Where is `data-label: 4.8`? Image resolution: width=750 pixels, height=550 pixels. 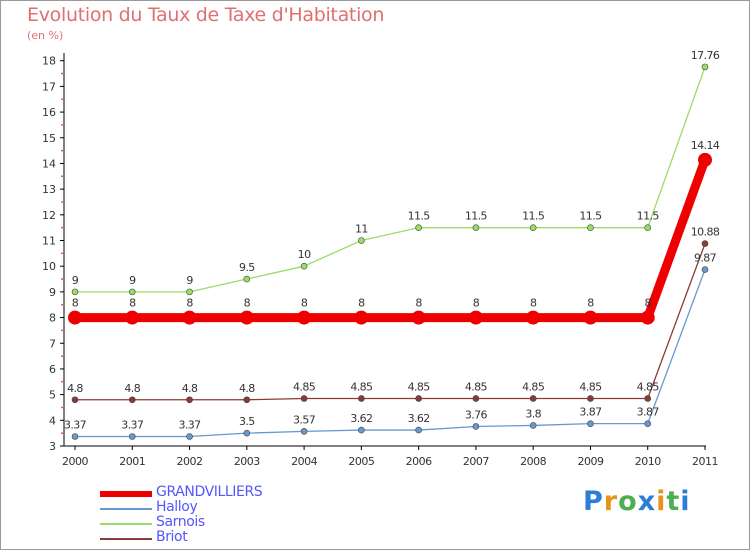 data-label: 4.8 is located at coordinates (132, 388).